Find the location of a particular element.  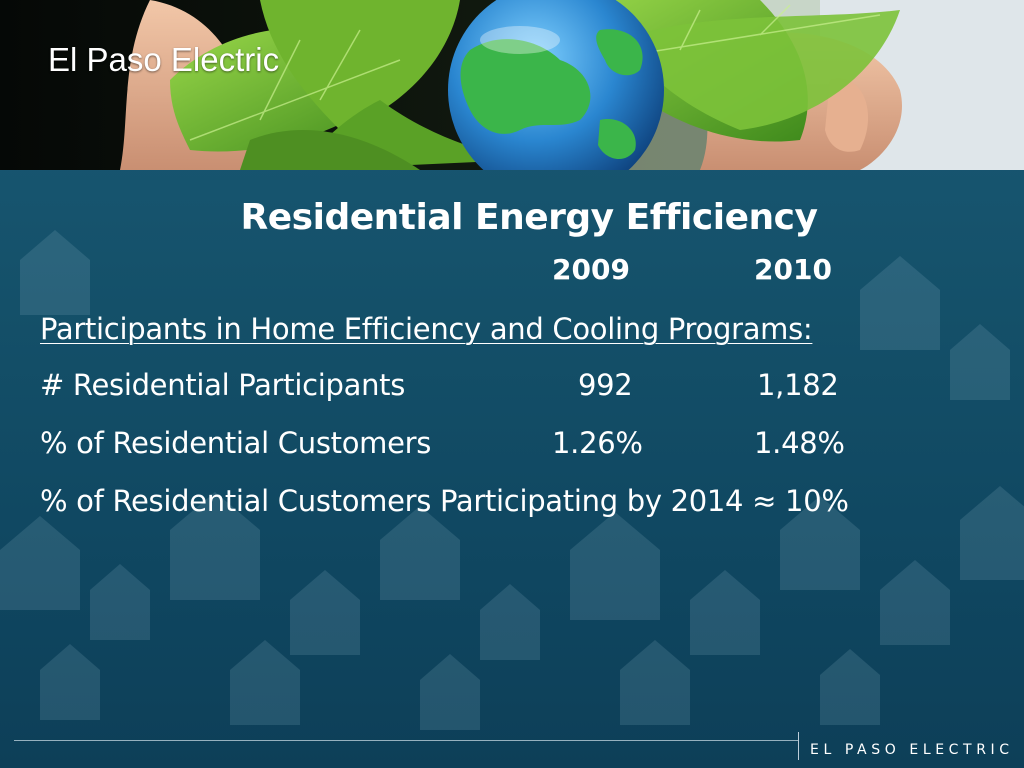

footer-logo-text: EL PASO ELECTRIC is located at coordinates (912, 750).